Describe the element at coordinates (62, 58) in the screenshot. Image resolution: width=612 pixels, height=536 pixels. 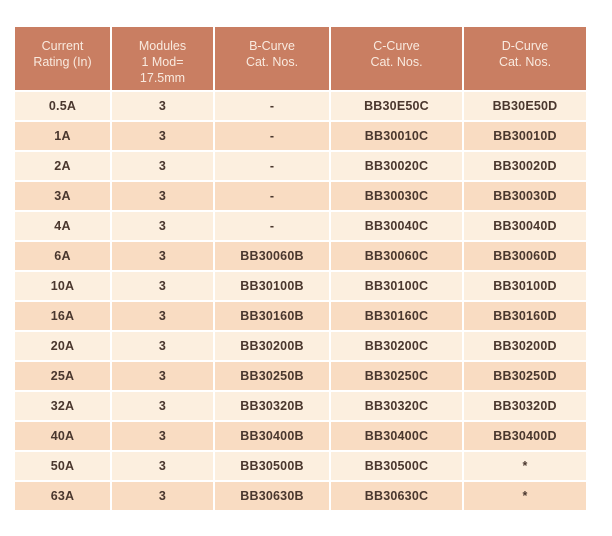
I see `header-current-rating: Current Rating (In)` at that location.